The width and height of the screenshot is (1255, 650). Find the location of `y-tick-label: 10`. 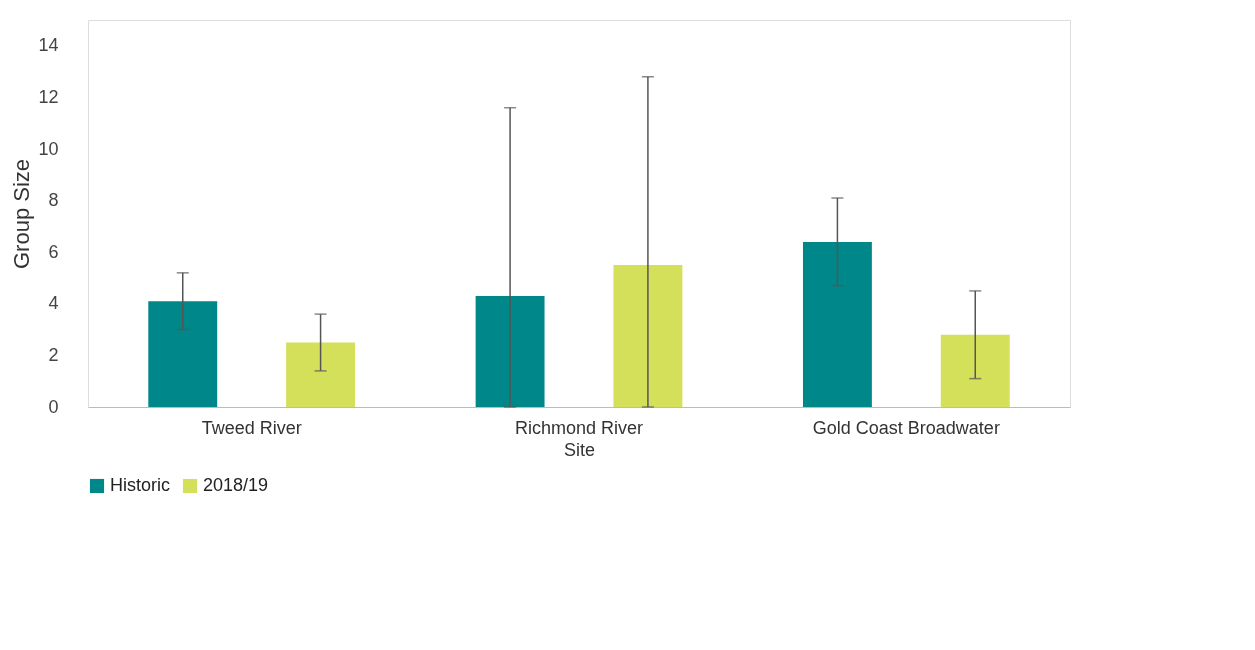

y-tick-label: 10 is located at coordinates (48, 148).